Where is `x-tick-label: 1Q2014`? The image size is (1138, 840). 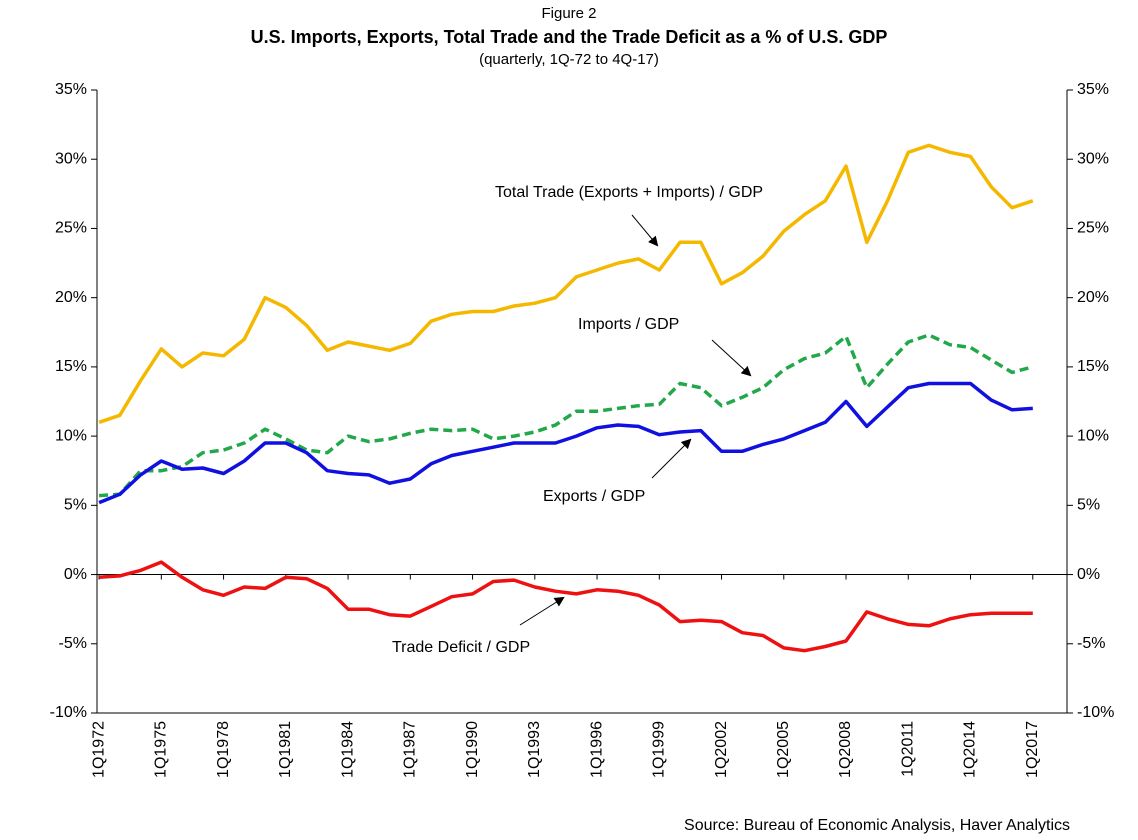 x-tick-label: 1Q2014 is located at coordinates (970, 749).